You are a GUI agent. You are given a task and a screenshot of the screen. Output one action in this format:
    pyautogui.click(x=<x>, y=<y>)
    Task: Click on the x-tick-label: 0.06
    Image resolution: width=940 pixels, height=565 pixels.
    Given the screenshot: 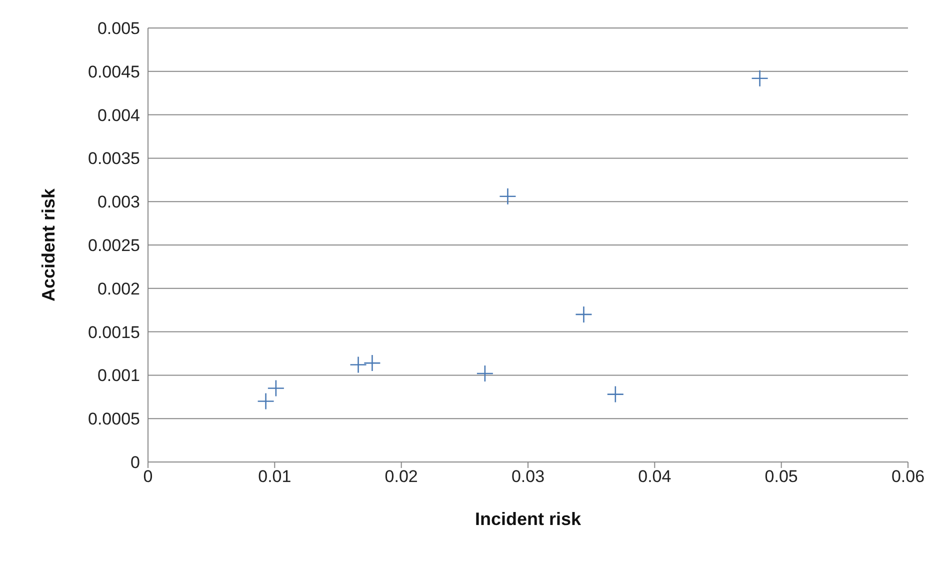 What is the action you would take?
    pyautogui.click(x=908, y=476)
    